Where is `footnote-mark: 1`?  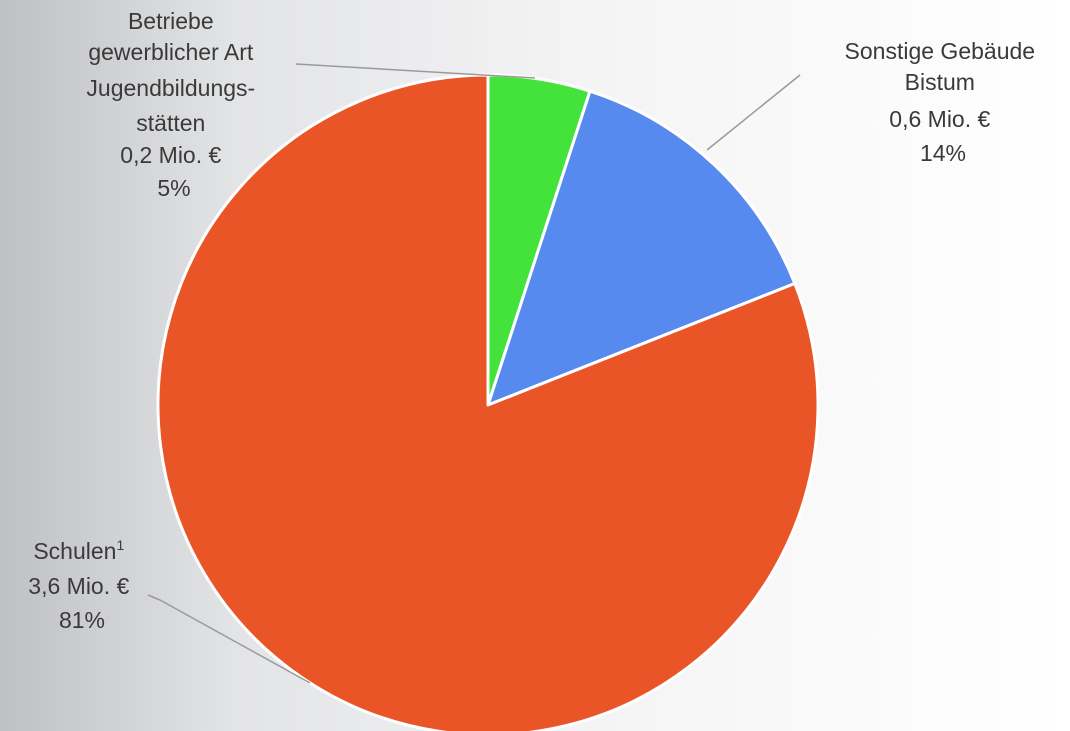 footnote-mark: 1 is located at coordinates (120, 545).